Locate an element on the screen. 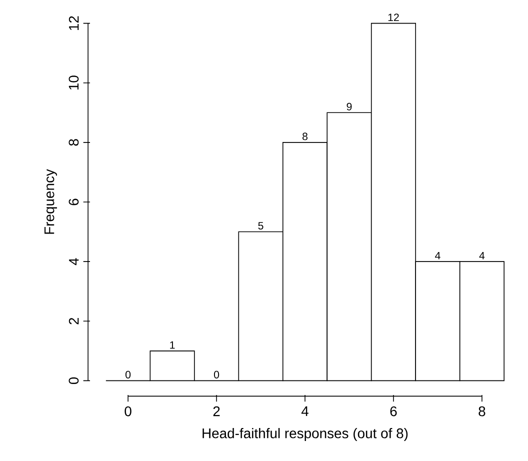  data-label: 12 is located at coordinates (393, 18).